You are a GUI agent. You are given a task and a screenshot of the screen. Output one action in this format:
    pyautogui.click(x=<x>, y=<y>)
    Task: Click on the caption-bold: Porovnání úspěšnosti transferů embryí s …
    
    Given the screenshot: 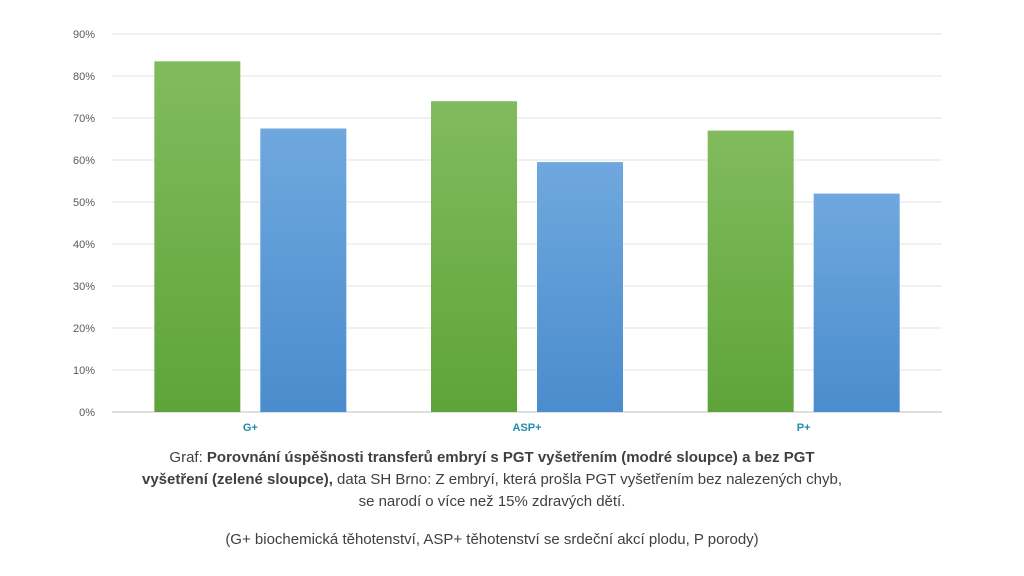 What is the action you would take?
    pyautogui.click(x=478, y=468)
    